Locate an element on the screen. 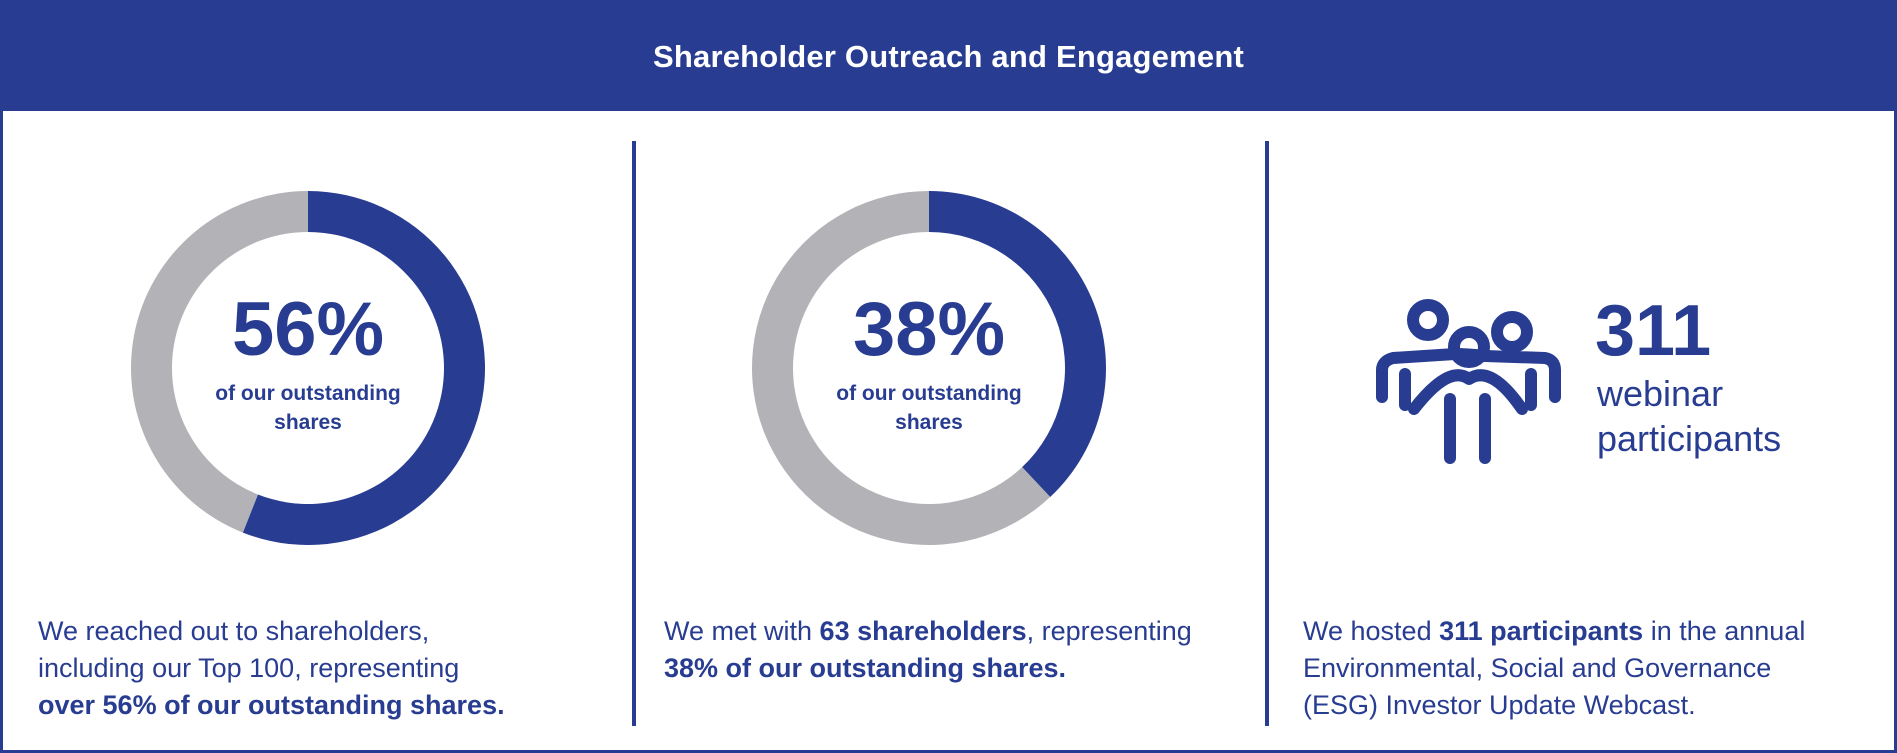 This screenshot has width=1897, height=753. stat-label: webinar participants is located at coordinates (1727, 416).